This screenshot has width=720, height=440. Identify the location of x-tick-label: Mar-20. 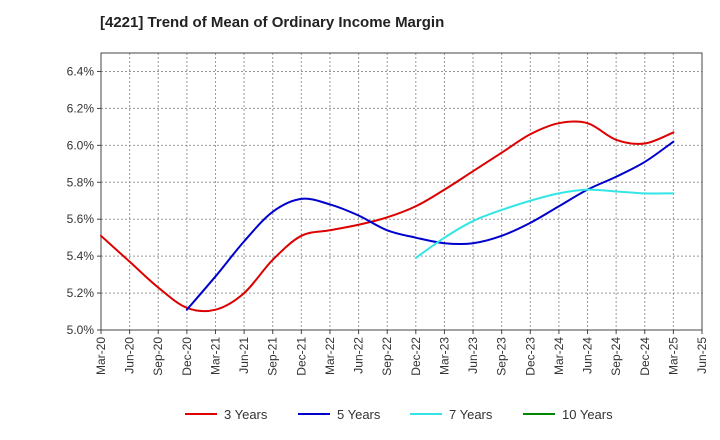
(101, 356).